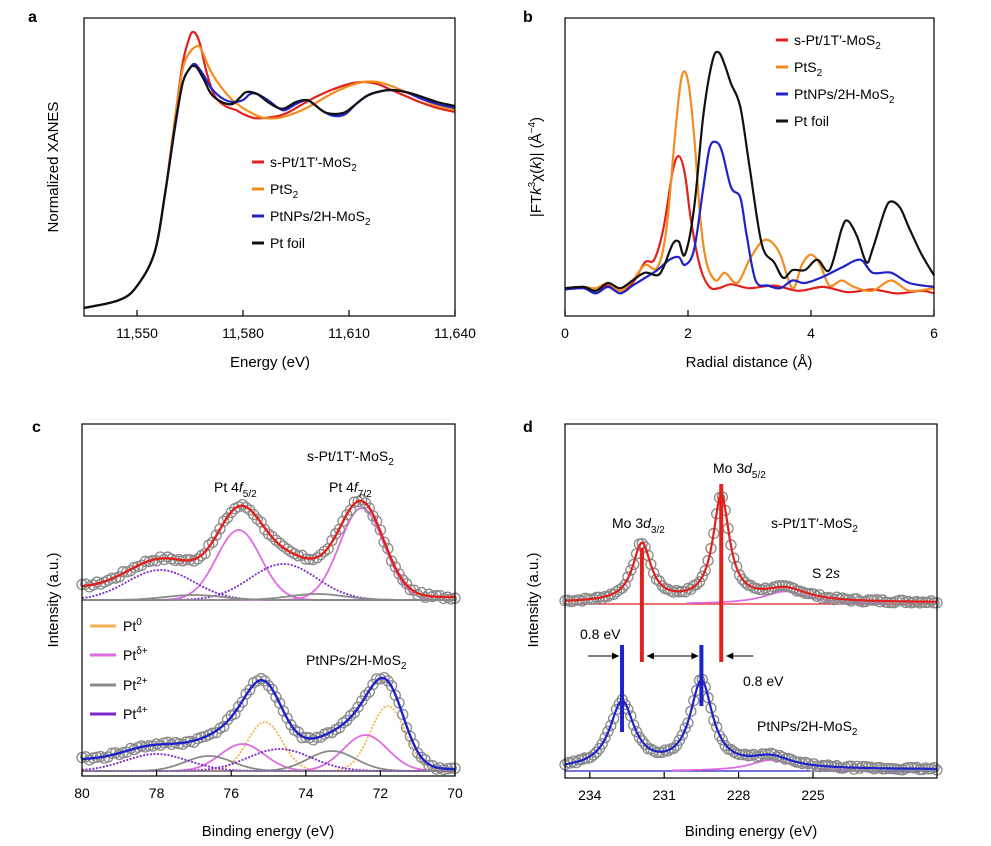 The width and height of the screenshot is (991, 846). I want to click on panel-b-legend-item: s-Pt/1T′-MoS2, so click(837, 42).